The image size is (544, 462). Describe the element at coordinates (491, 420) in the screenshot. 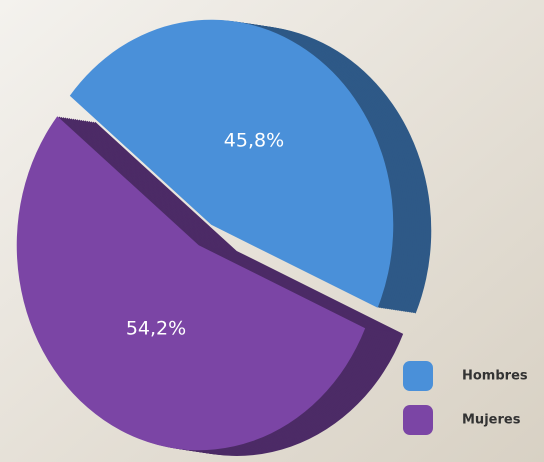

I see `legend-label: Mujeres` at that location.